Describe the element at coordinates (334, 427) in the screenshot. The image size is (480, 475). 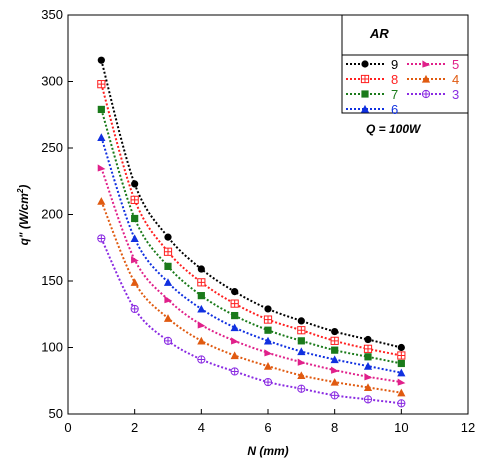
I see `x-tick-label: 8` at that location.